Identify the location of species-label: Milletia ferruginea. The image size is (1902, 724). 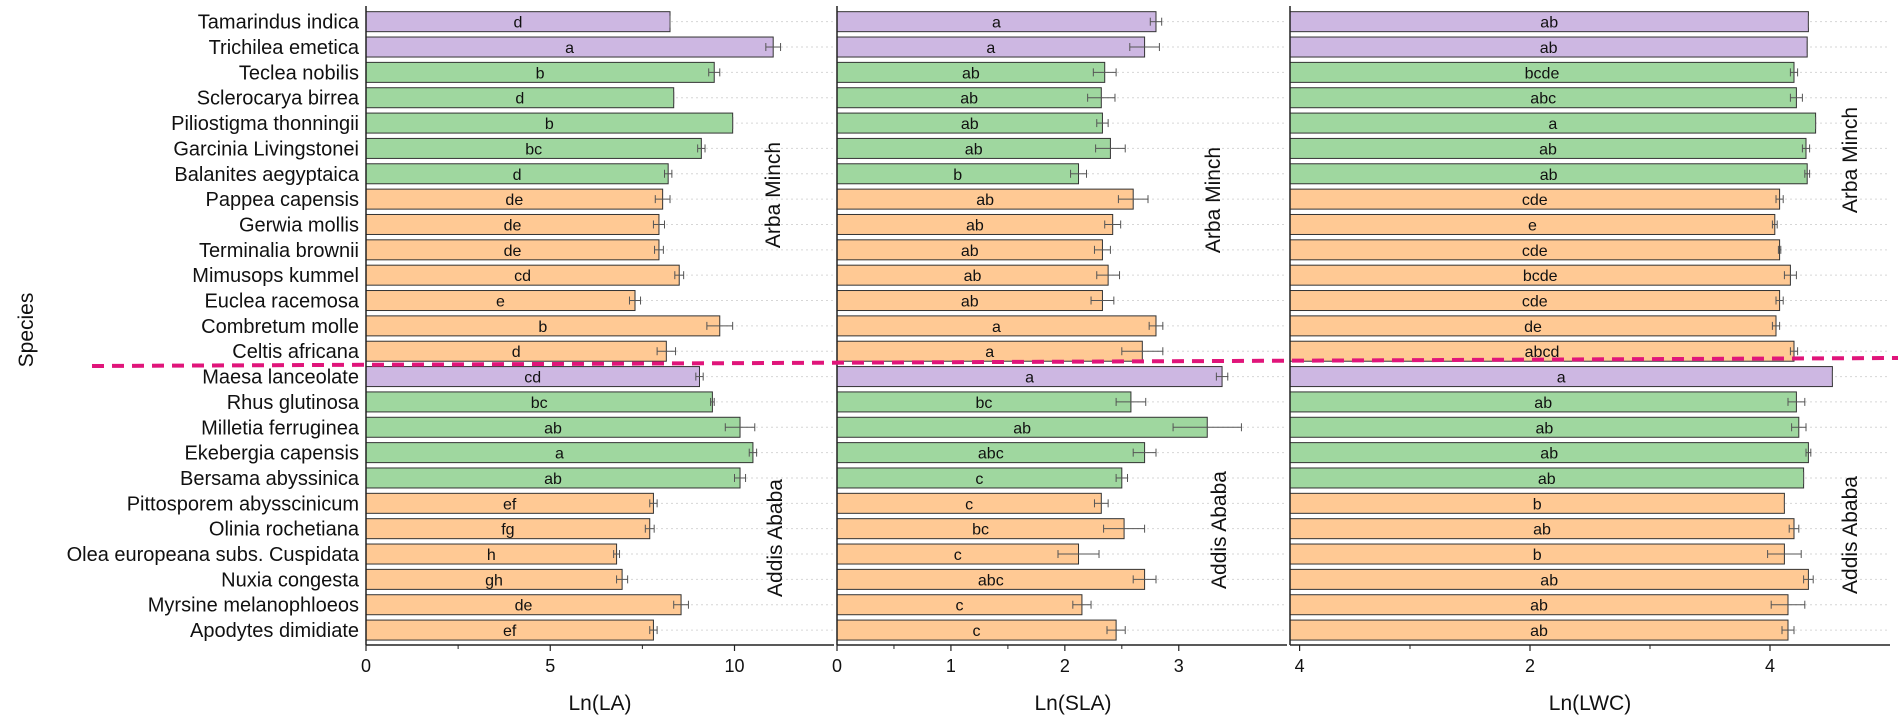
(280, 428).